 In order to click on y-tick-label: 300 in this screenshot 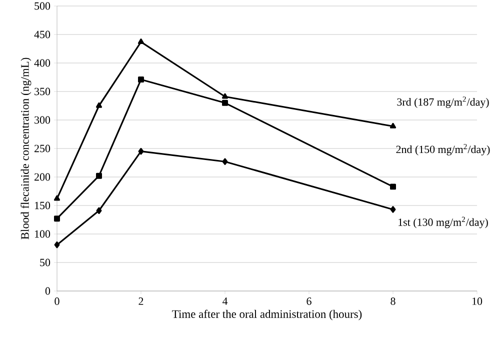, I will do `click(42, 120)`.